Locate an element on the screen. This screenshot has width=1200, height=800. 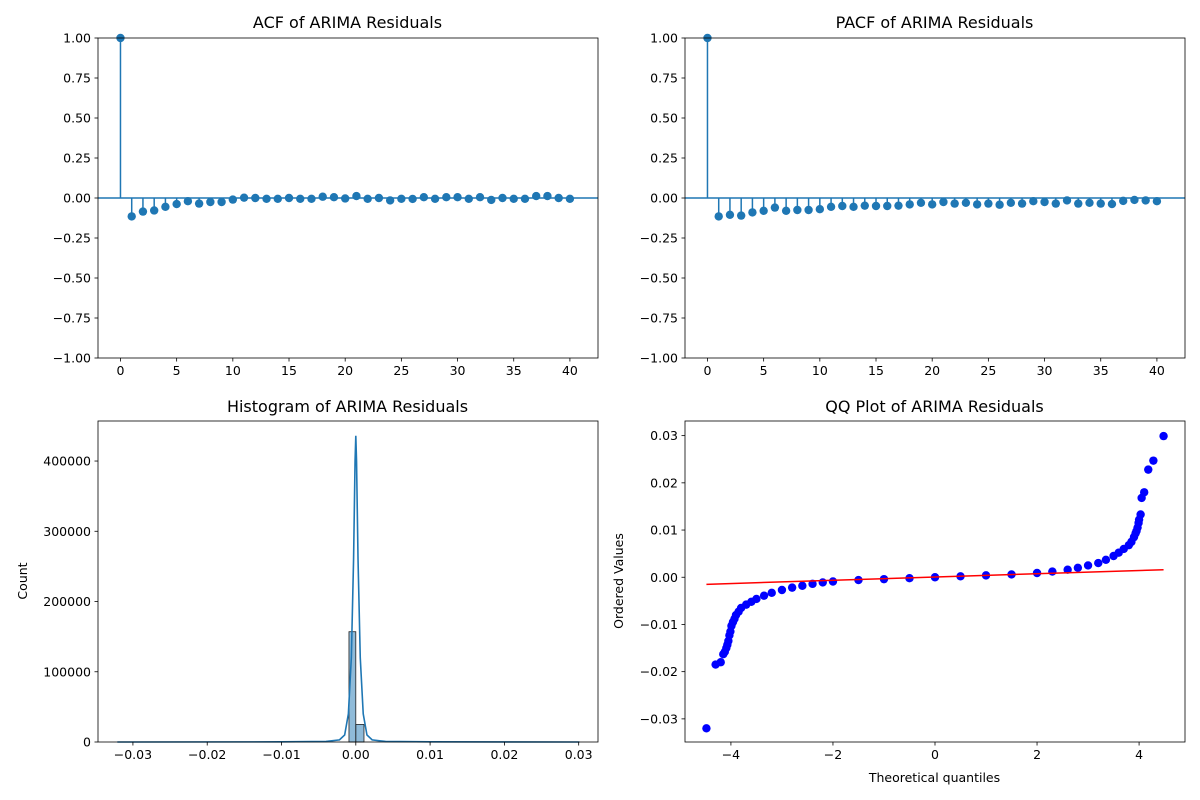
acf-ytick-label: 0.00 is located at coordinates (77, 198).